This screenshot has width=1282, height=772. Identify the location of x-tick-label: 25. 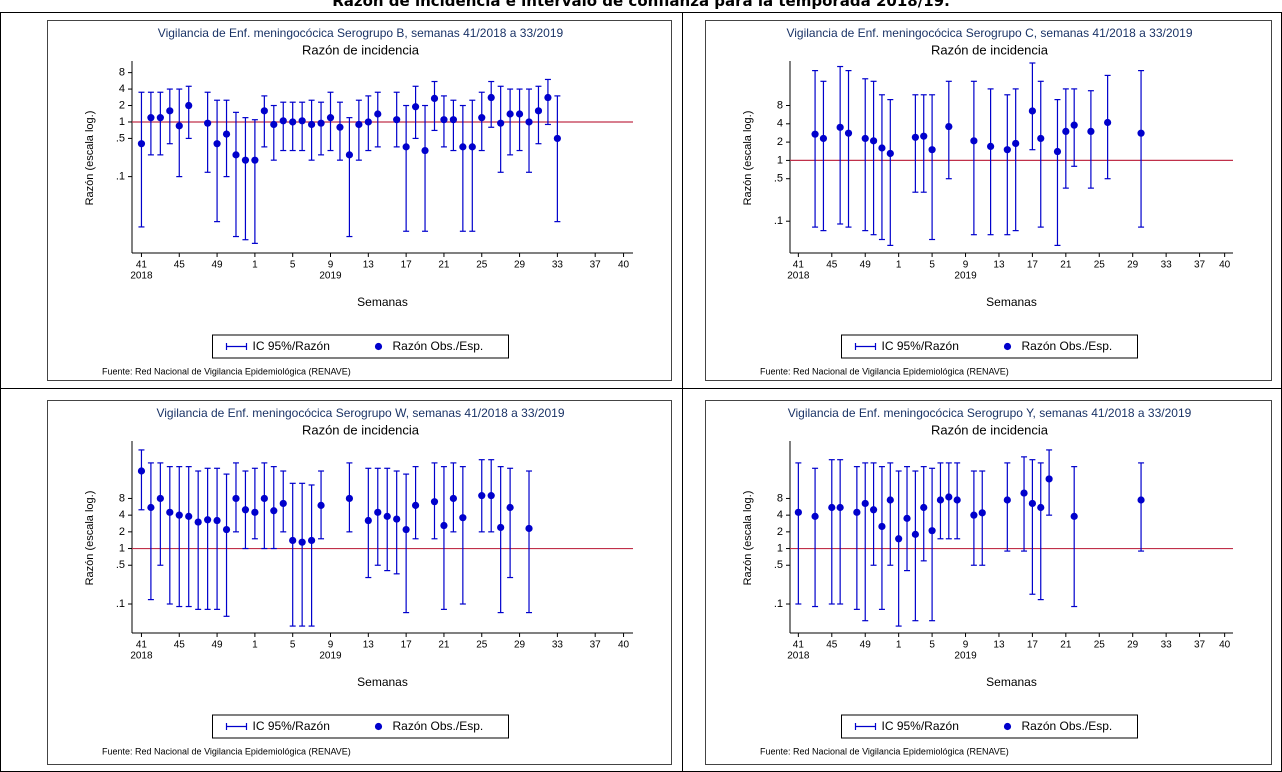
(482, 265).